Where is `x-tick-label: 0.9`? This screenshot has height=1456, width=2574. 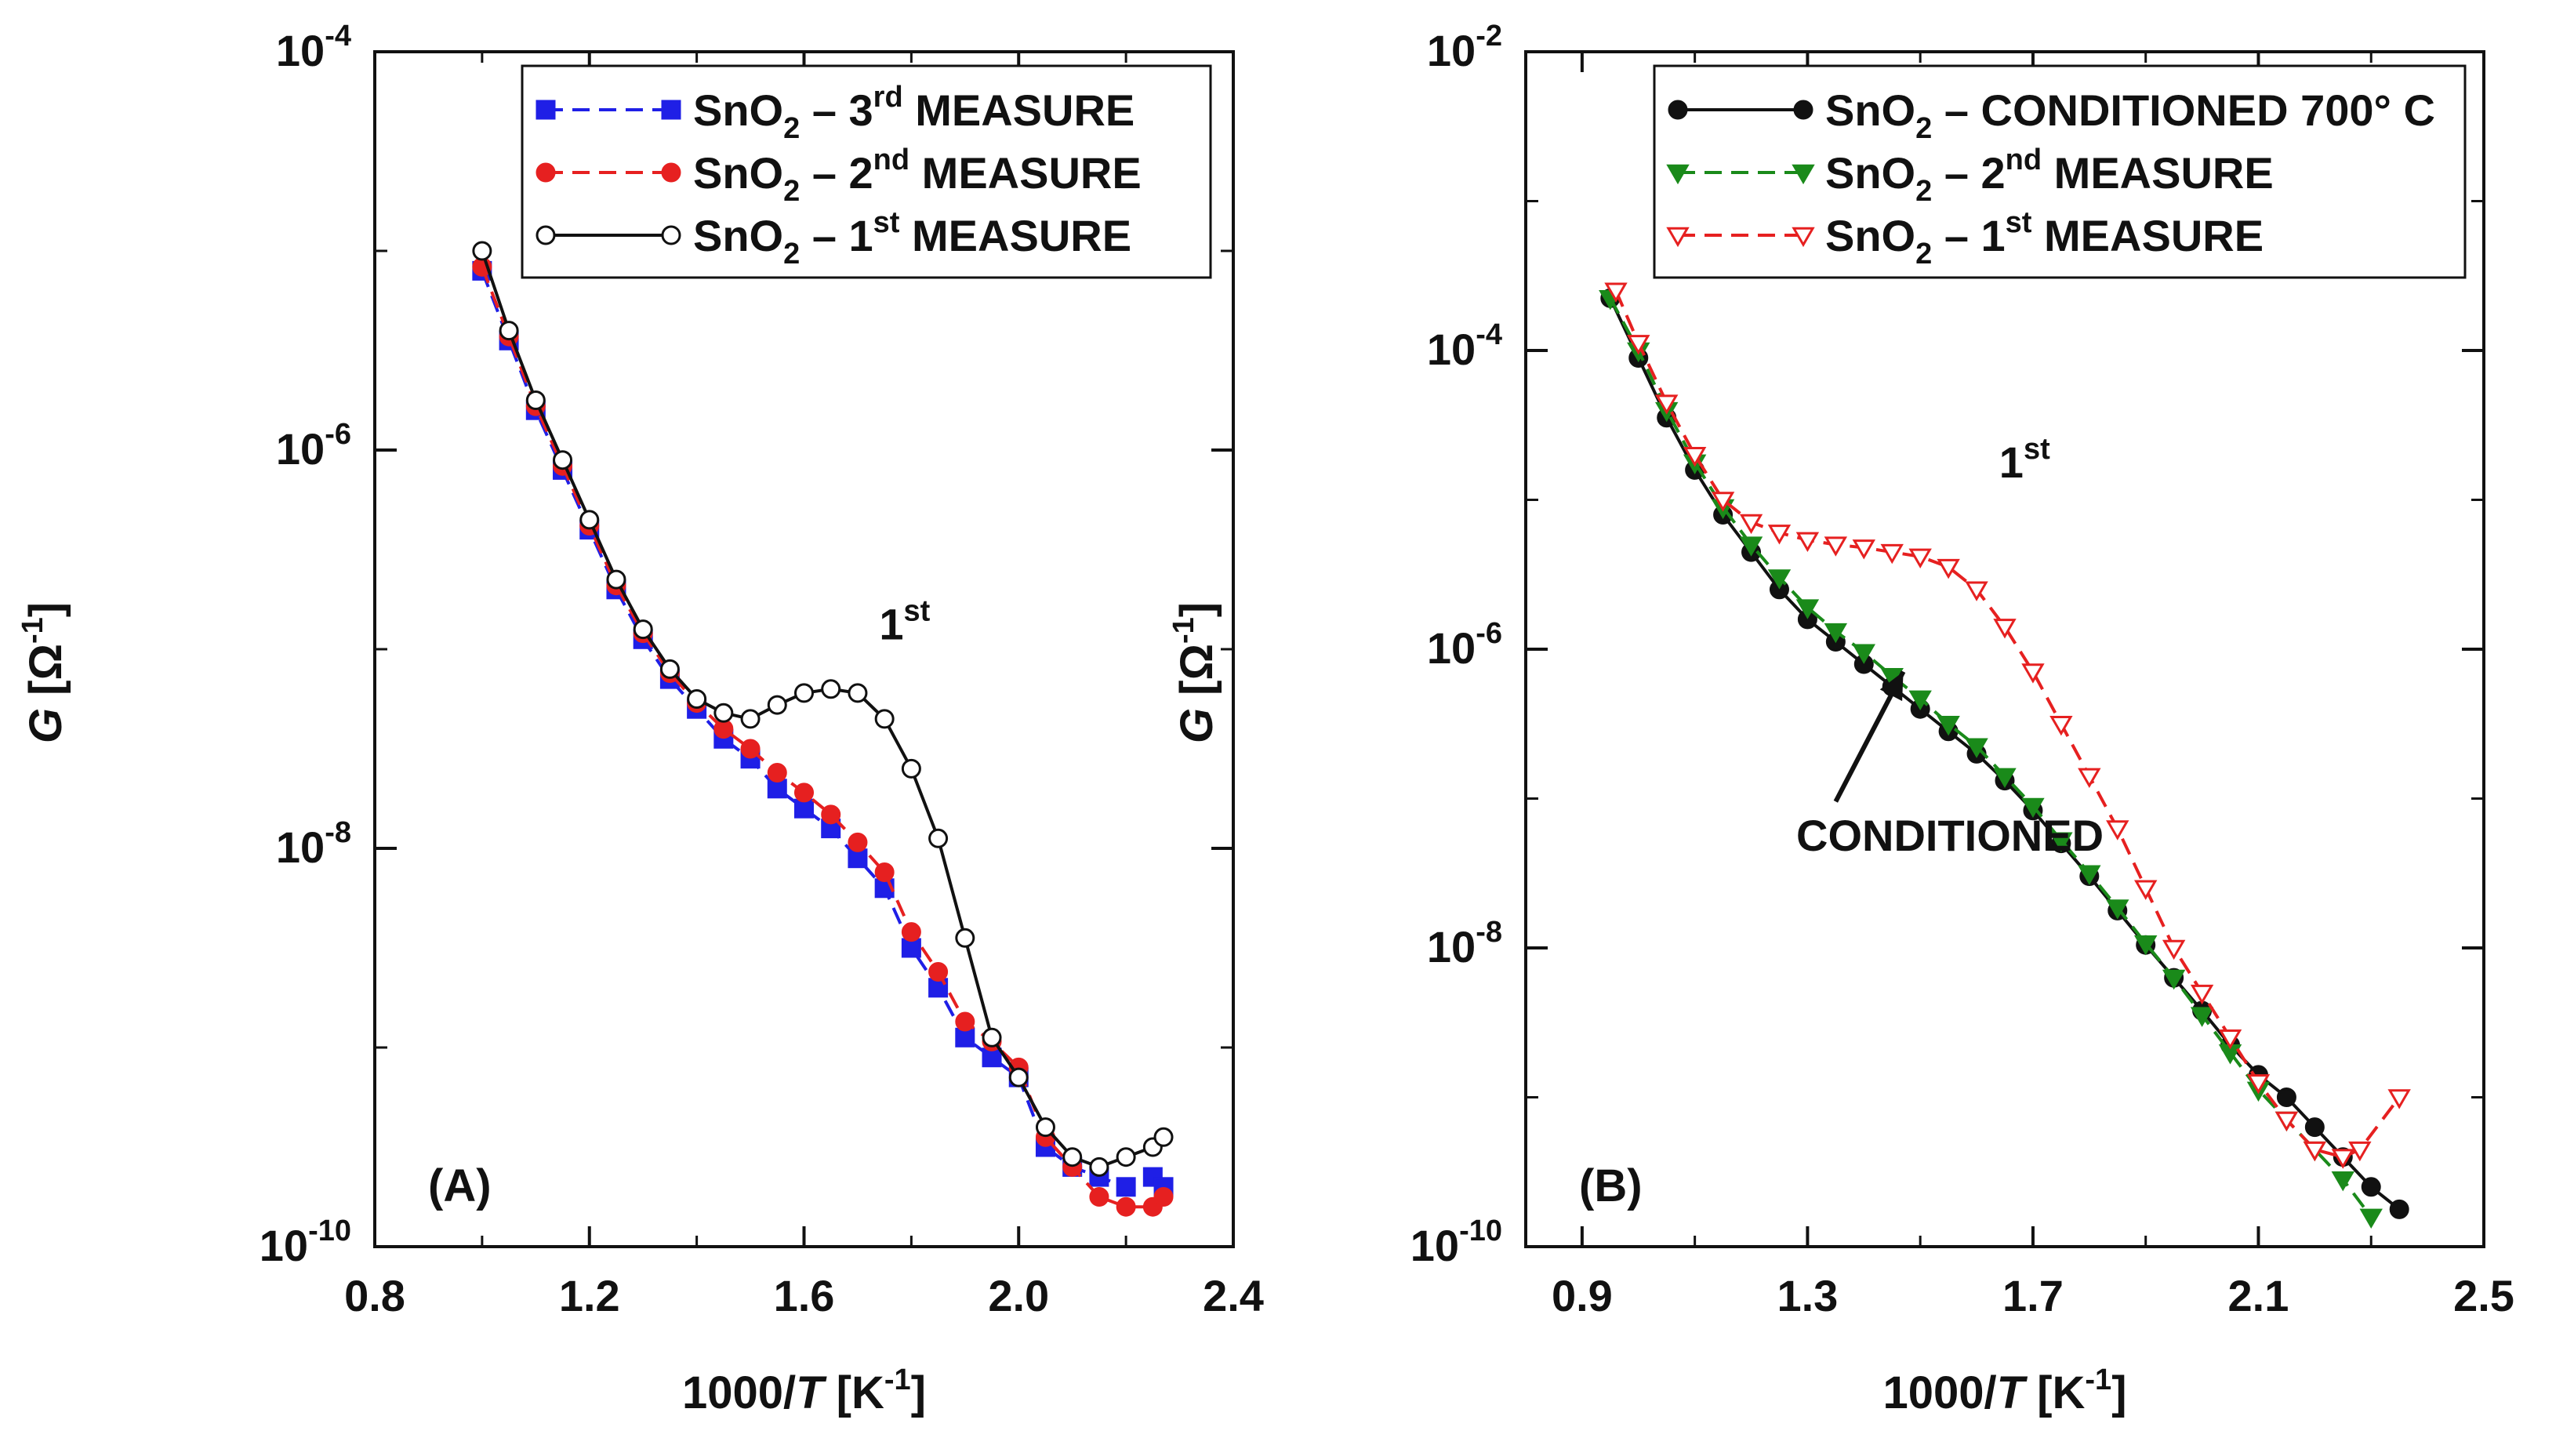
x-tick-label: 0.9 is located at coordinates (1583, 1295).